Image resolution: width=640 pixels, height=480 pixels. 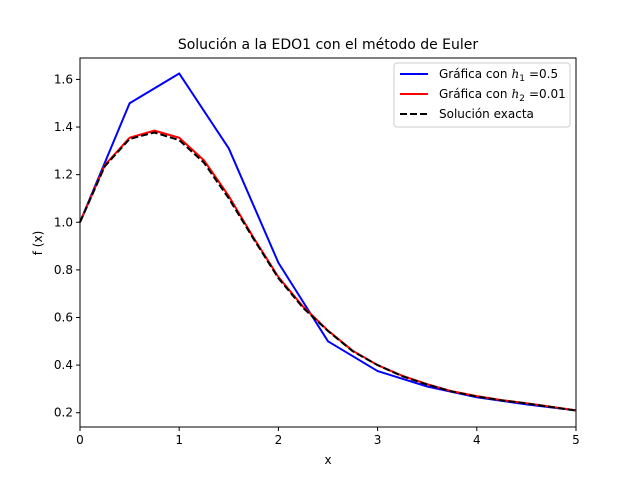 What do you see at coordinates (63, 365) in the screenshot?
I see `y-tick-label: 0.4` at bounding box center [63, 365].